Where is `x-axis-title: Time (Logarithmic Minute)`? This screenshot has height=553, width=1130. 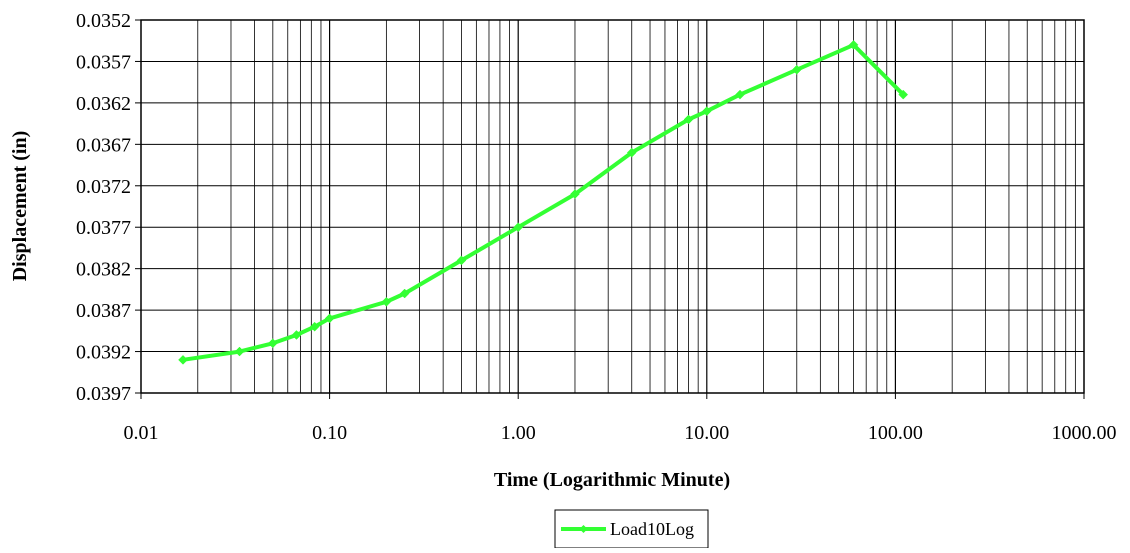
x-axis-title: Time (Logarithmic Minute) is located at coordinates (612, 480).